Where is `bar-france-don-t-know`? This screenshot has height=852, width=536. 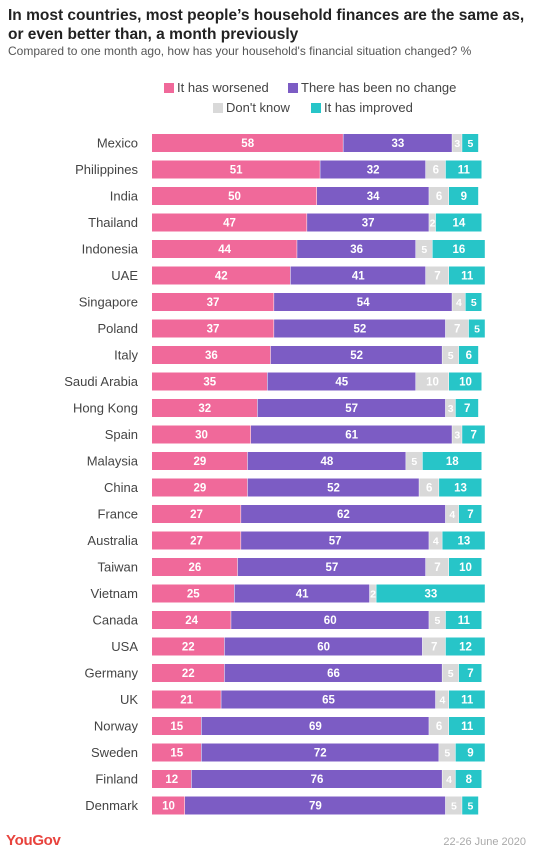 bar-france-don-t-know is located at coordinates (452, 514).